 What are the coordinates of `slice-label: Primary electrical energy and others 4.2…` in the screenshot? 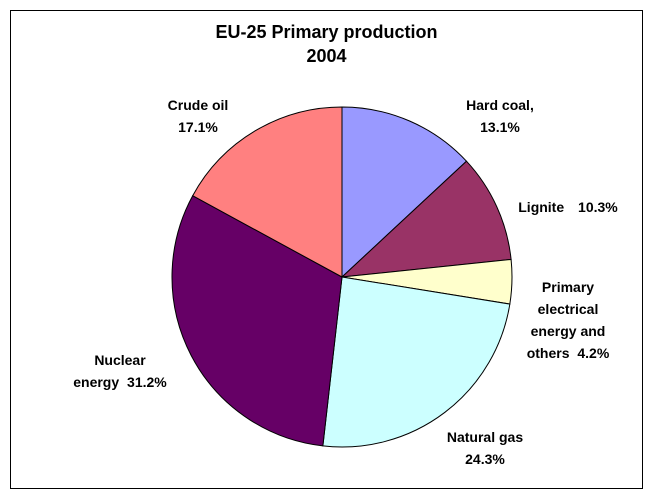 It's located at (568, 320).